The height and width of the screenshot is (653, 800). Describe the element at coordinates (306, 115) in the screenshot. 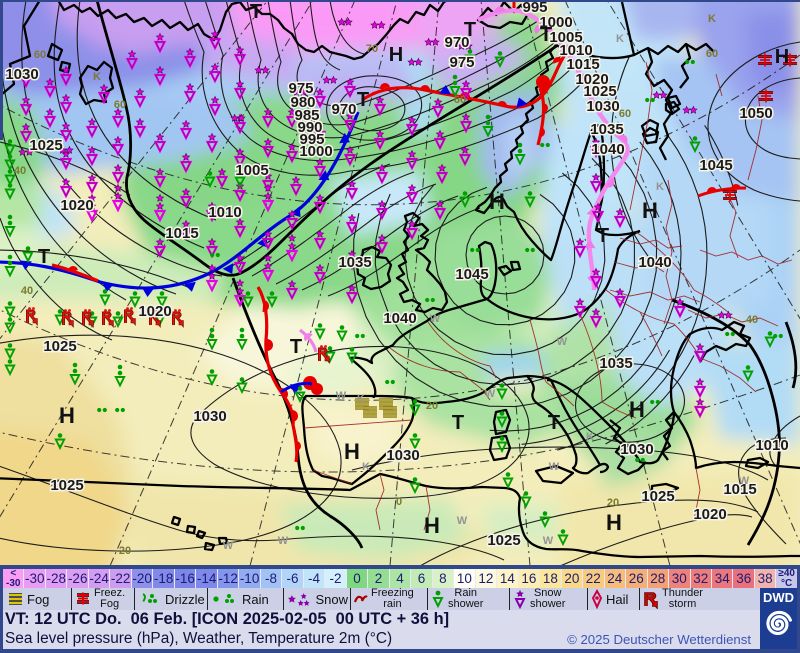

I see `svg-text: 985` at that location.